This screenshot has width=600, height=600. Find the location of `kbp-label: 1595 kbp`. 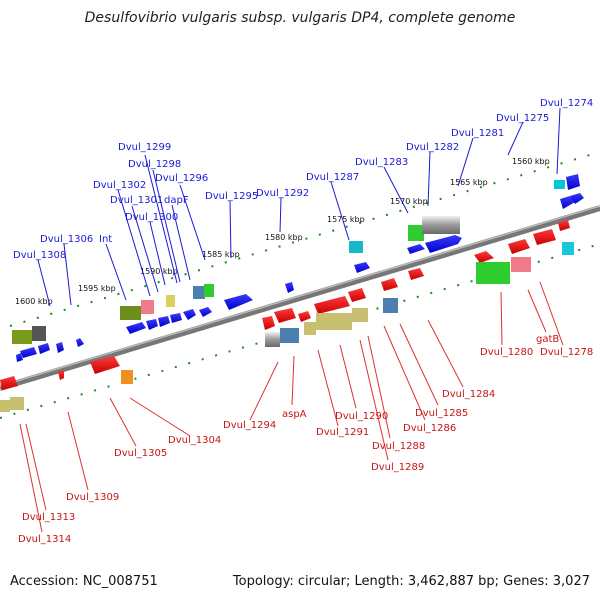

kbp-label: 1595 kbp is located at coordinates (97, 288).